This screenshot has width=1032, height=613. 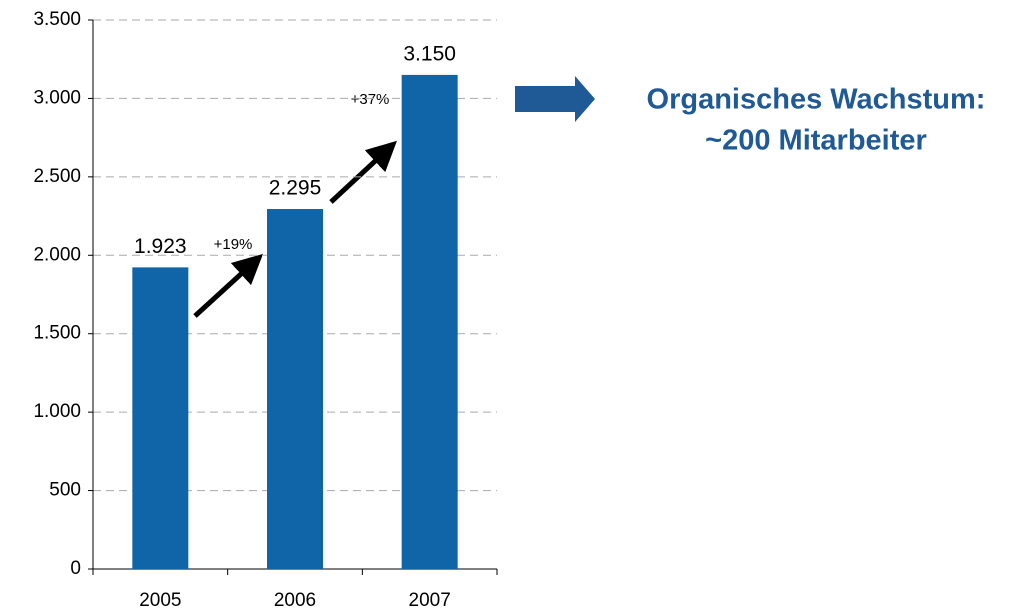 What do you see at coordinates (57, 176) in the screenshot?
I see `y-tick-label: 2.500` at bounding box center [57, 176].